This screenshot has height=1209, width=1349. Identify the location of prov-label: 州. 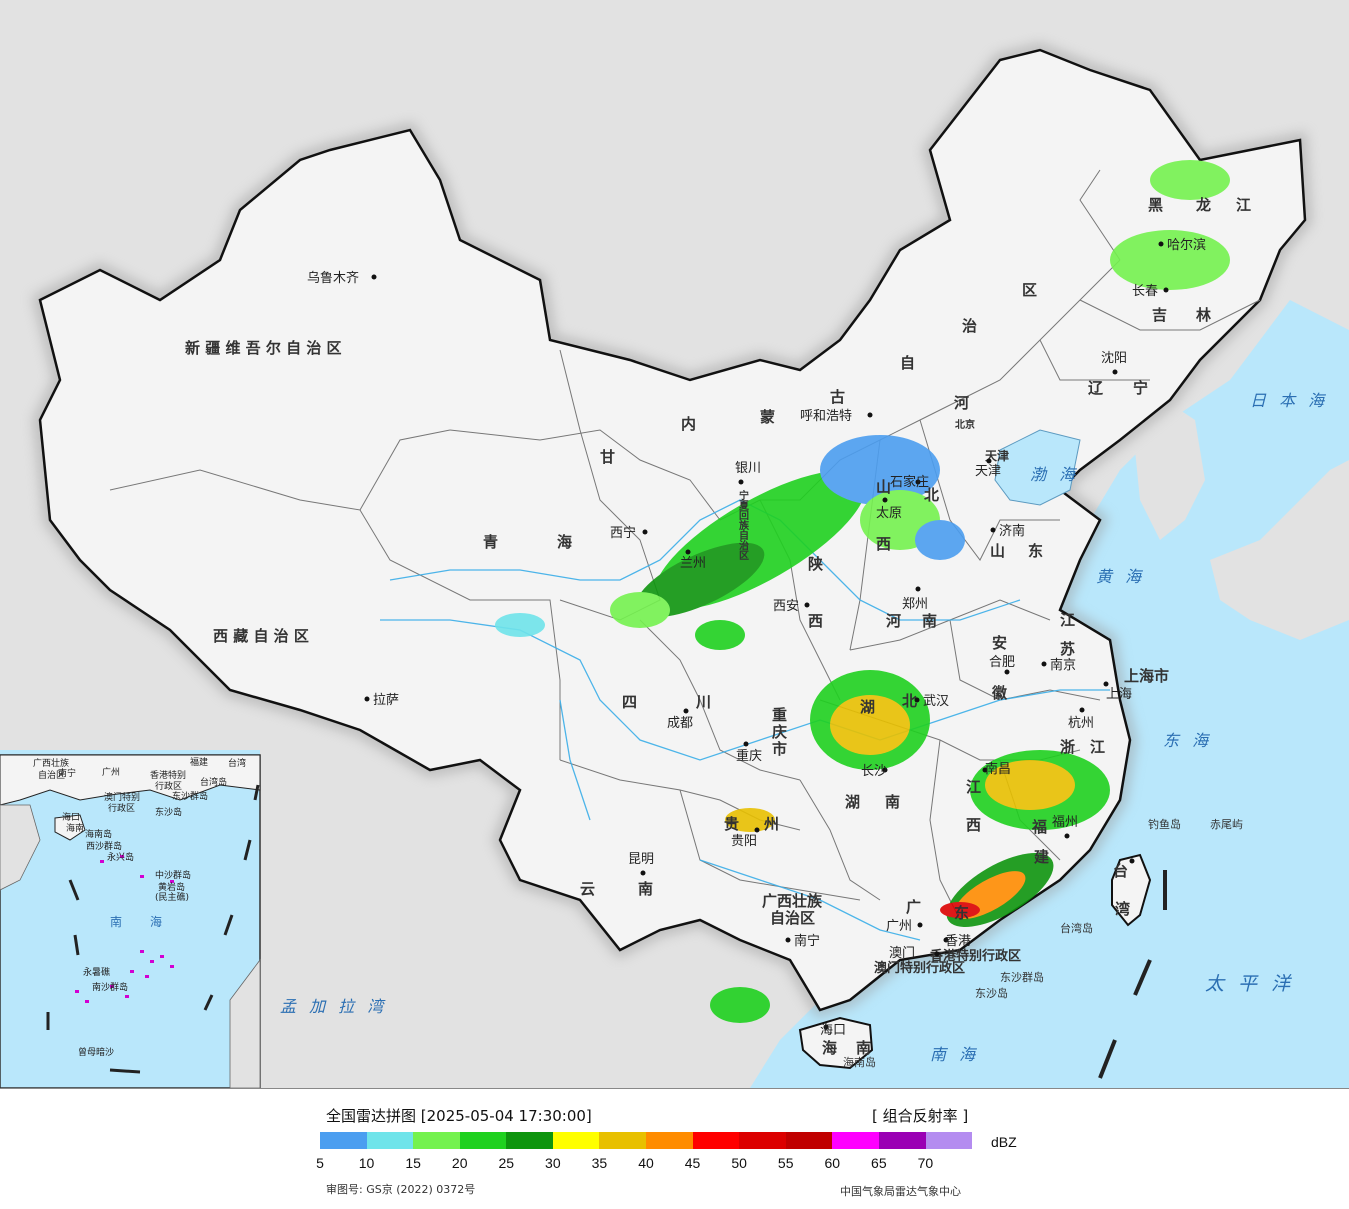
(771, 824).